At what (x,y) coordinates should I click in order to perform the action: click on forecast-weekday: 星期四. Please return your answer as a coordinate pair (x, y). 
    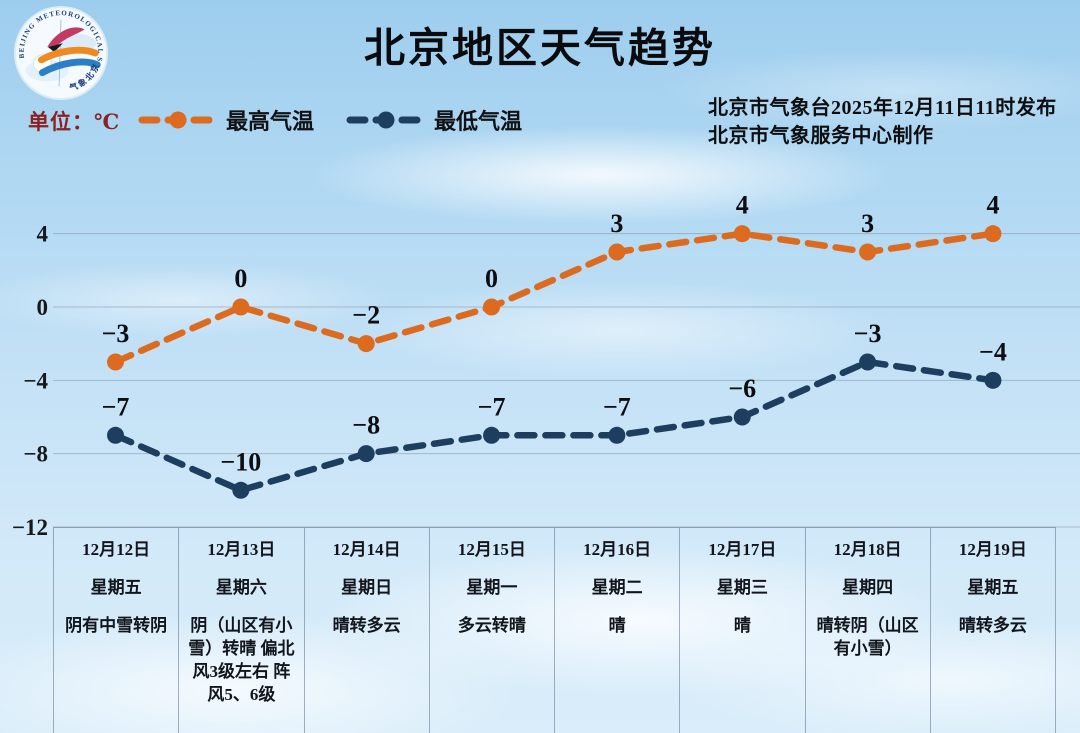
    Looking at the image, I should click on (868, 587).